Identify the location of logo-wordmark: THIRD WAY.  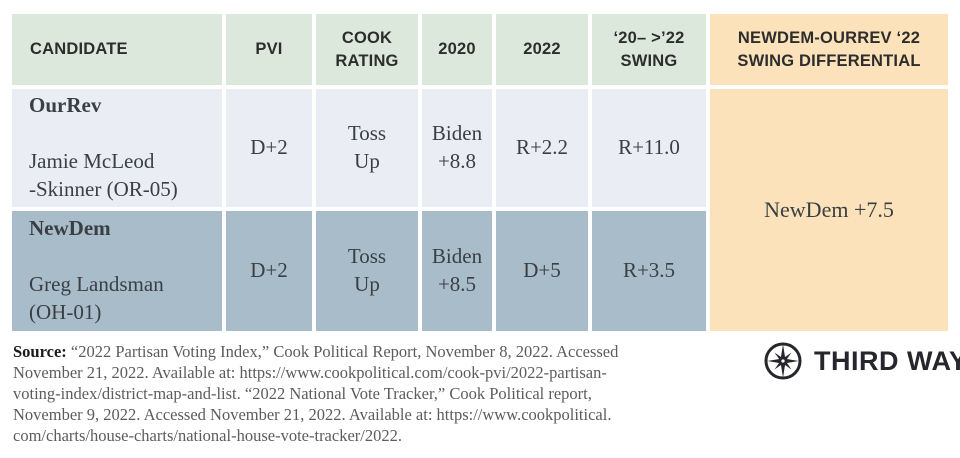
(887, 360).